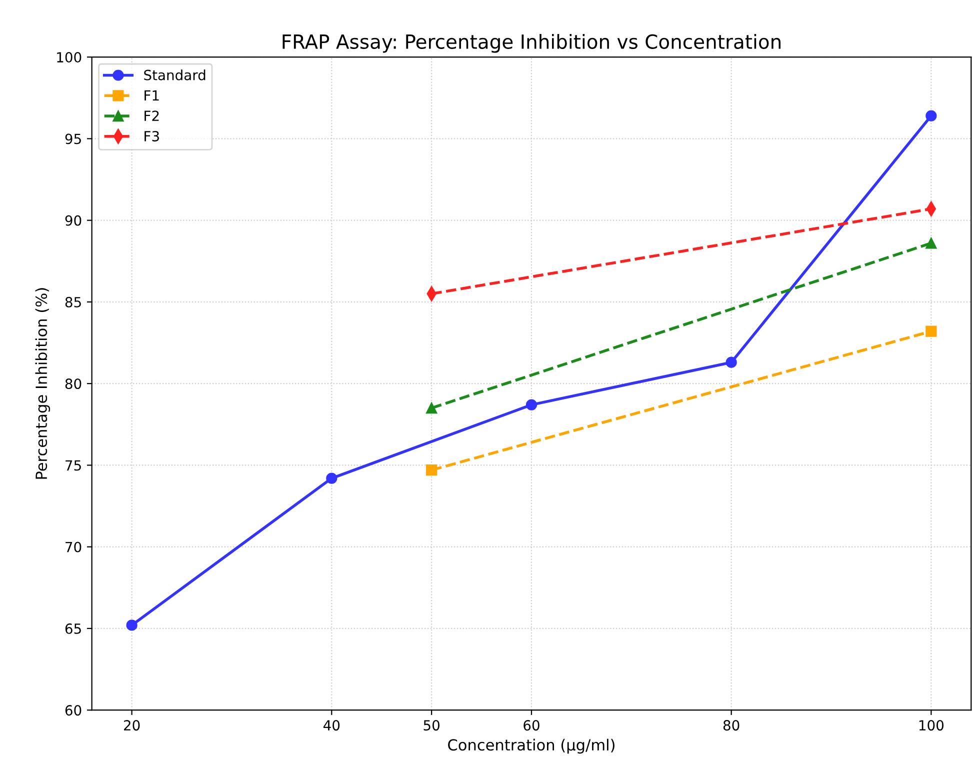  Describe the element at coordinates (151, 115) in the screenshot. I see `legend-label: F2` at that location.